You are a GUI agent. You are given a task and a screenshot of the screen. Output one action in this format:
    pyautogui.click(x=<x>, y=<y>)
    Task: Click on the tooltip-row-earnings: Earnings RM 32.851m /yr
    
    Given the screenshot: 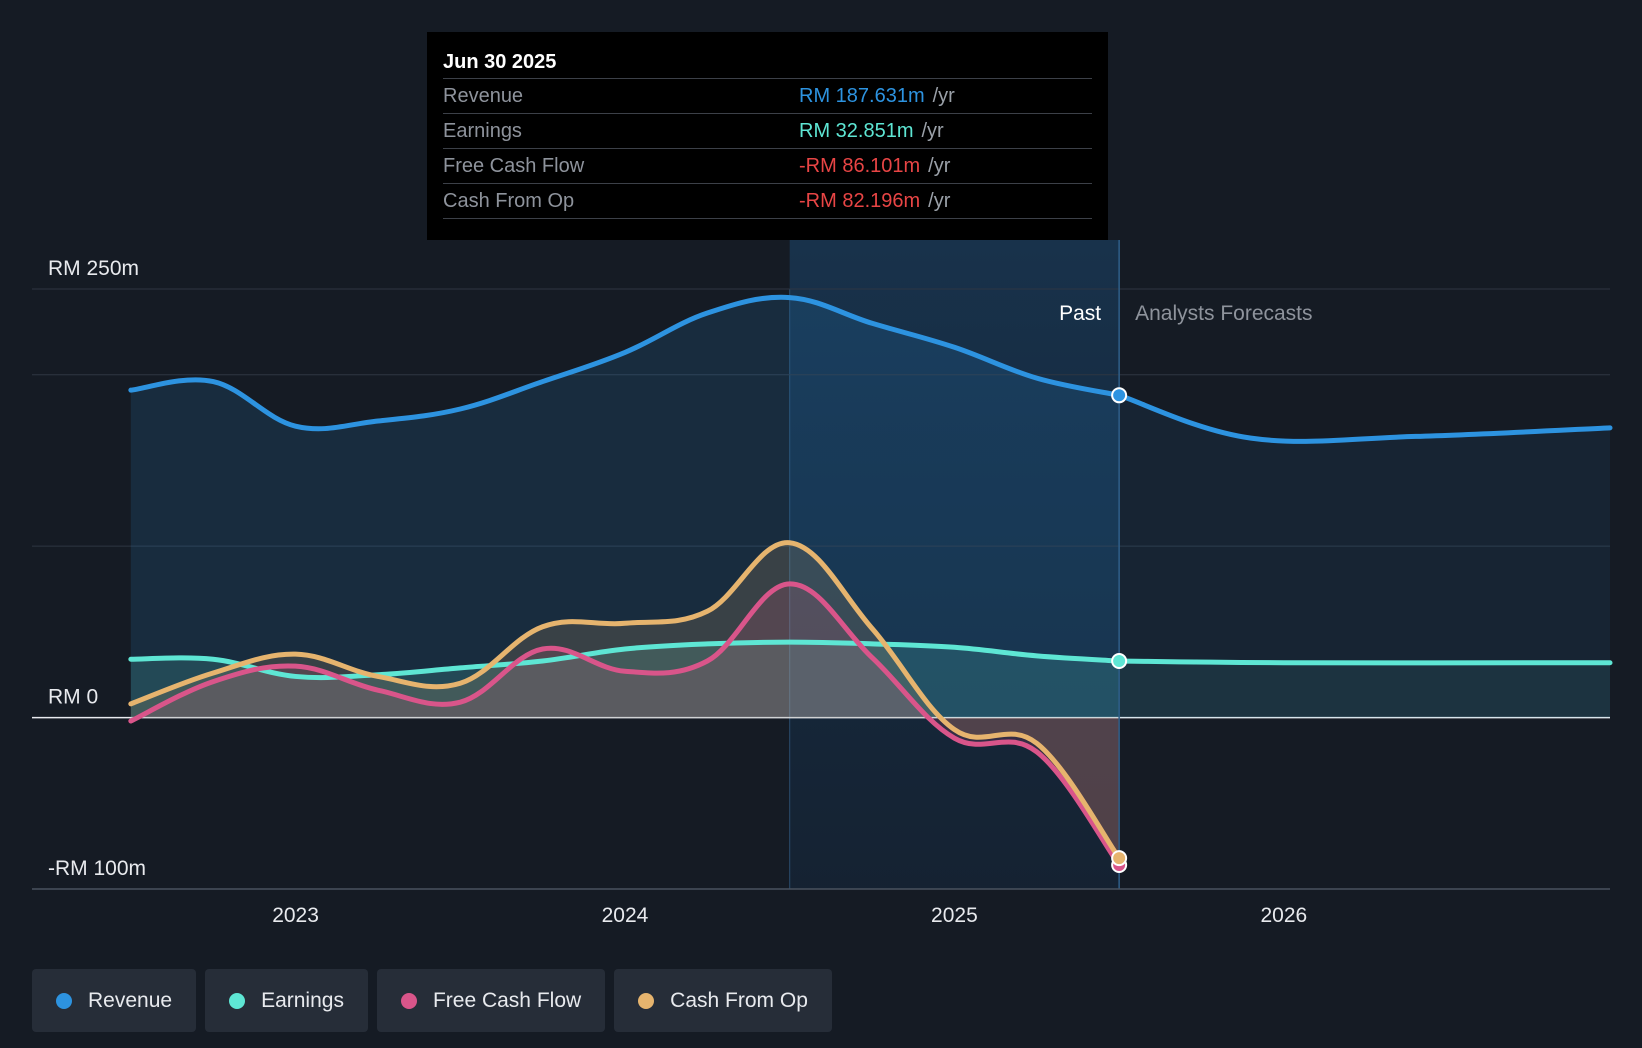 What is the action you would take?
    pyautogui.click(x=767, y=130)
    